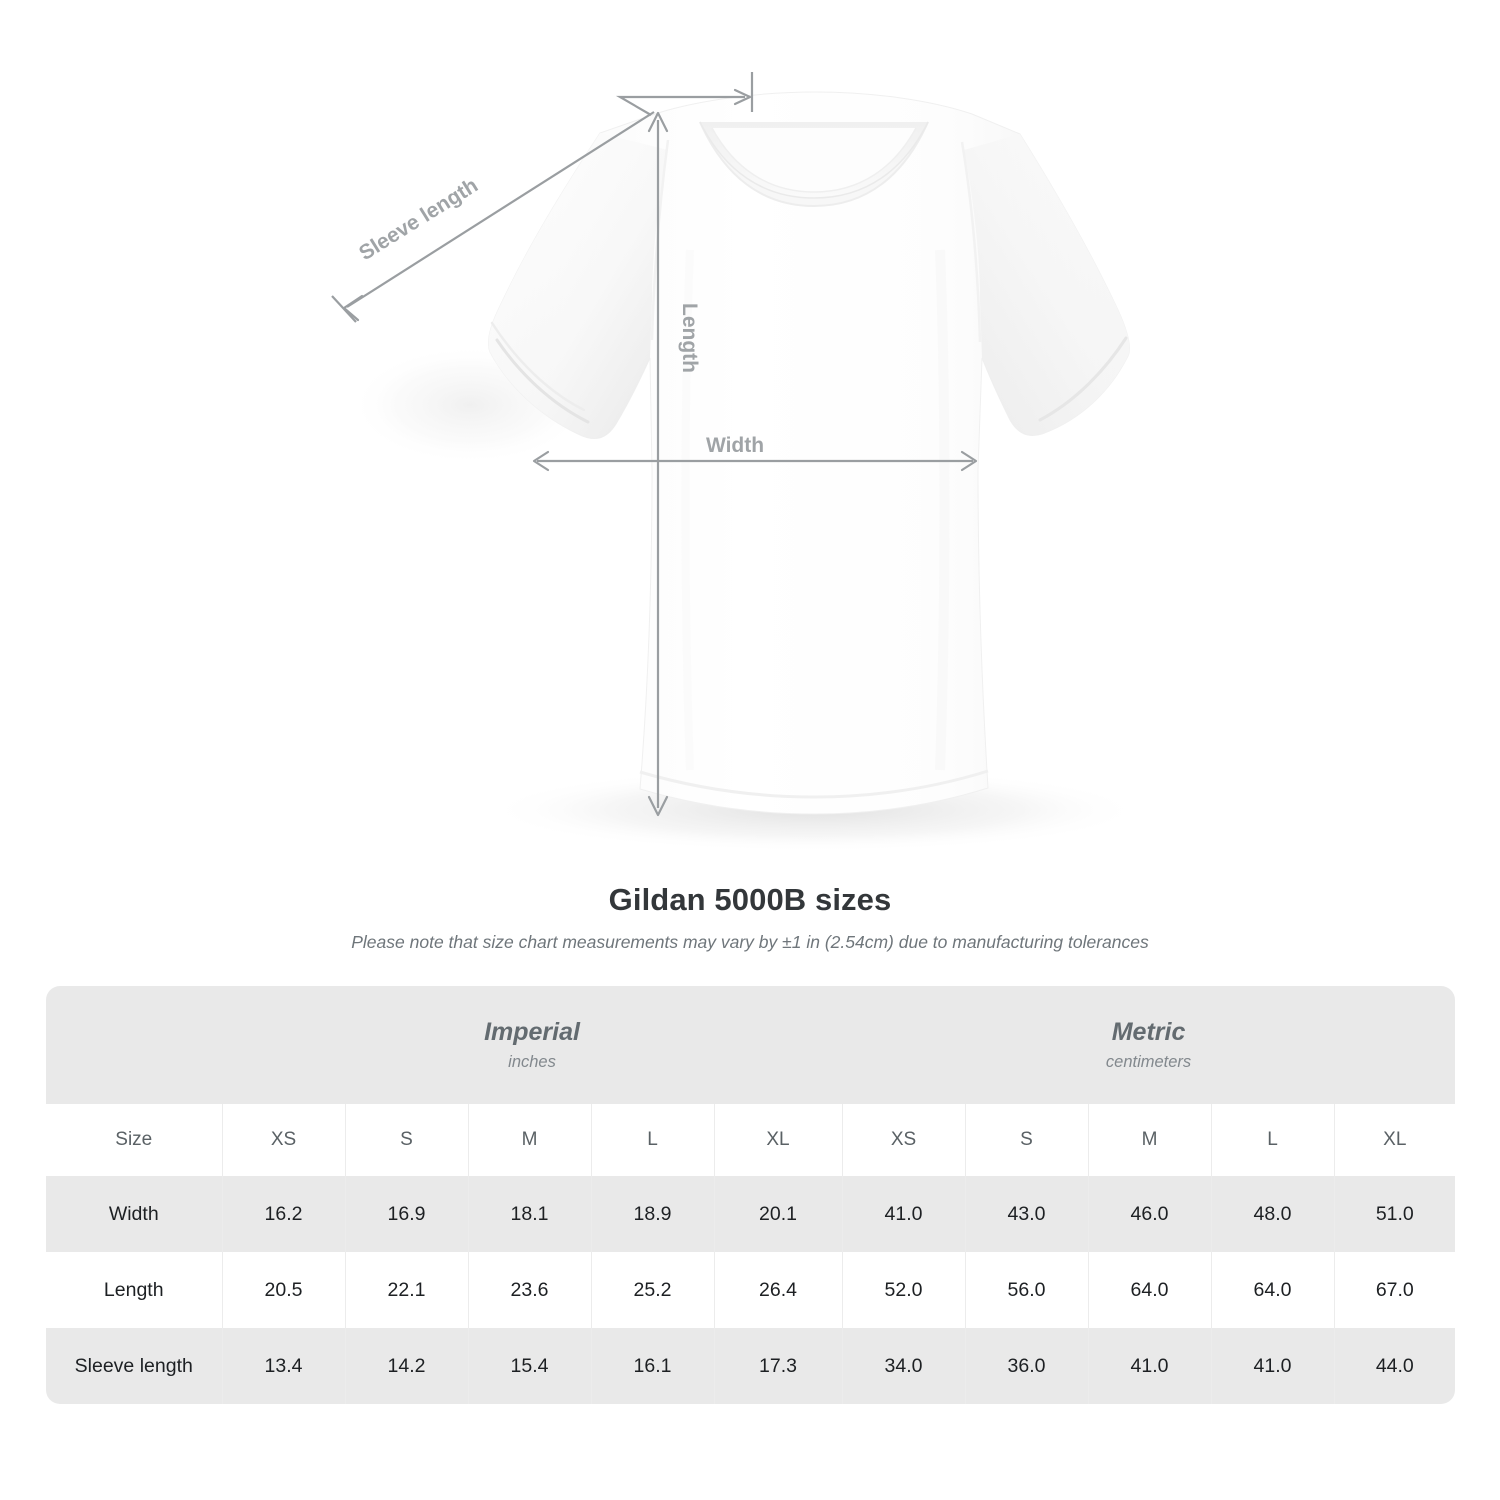  Describe the element at coordinates (1149, 1140) in the screenshot. I see `size-header-metric-m: M` at that location.